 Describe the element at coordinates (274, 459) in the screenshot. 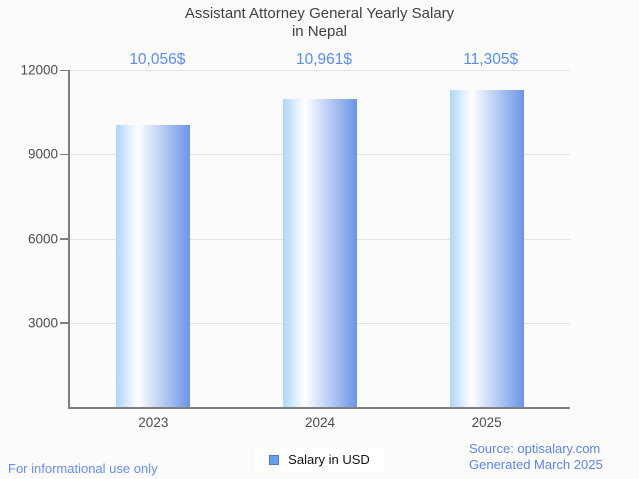

I see `legend-marker-icon` at that location.